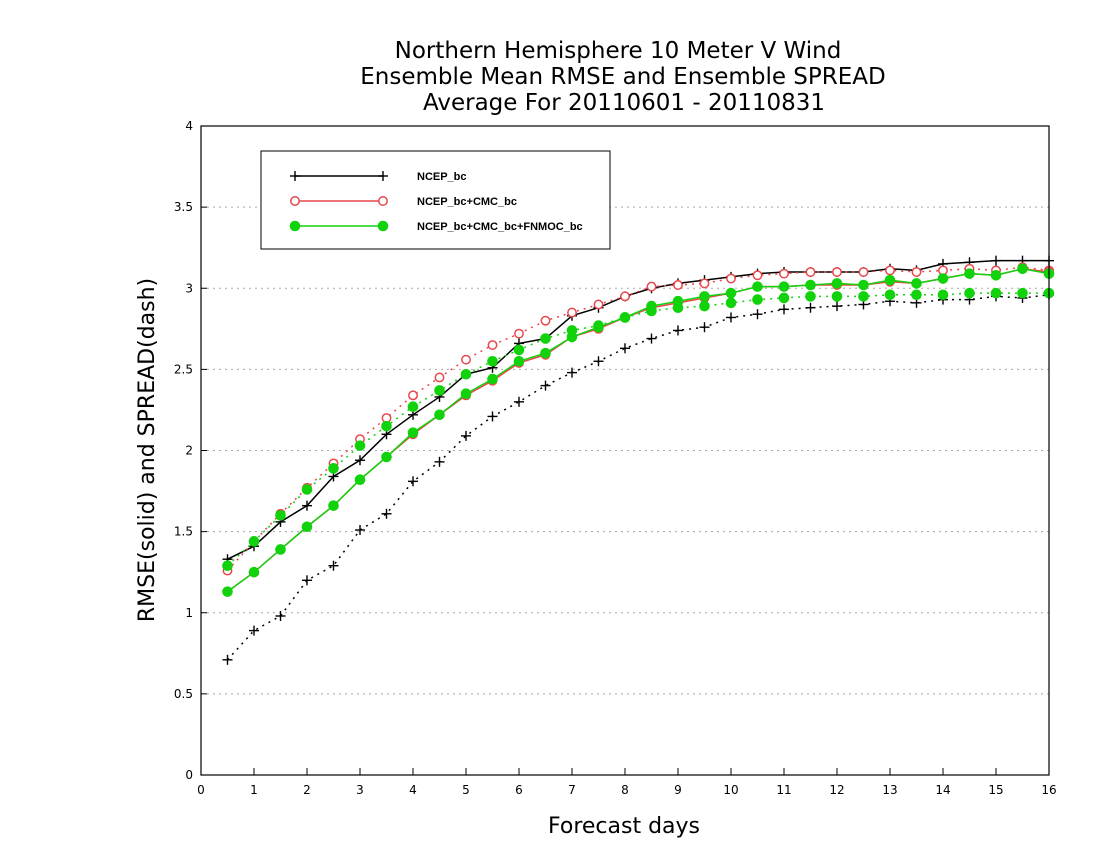 The width and height of the screenshot is (1100, 850). What do you see at coordinates (189, 451) in the screenshot?
I see `y-tick-label: 2` at bounding box center [189, 451].